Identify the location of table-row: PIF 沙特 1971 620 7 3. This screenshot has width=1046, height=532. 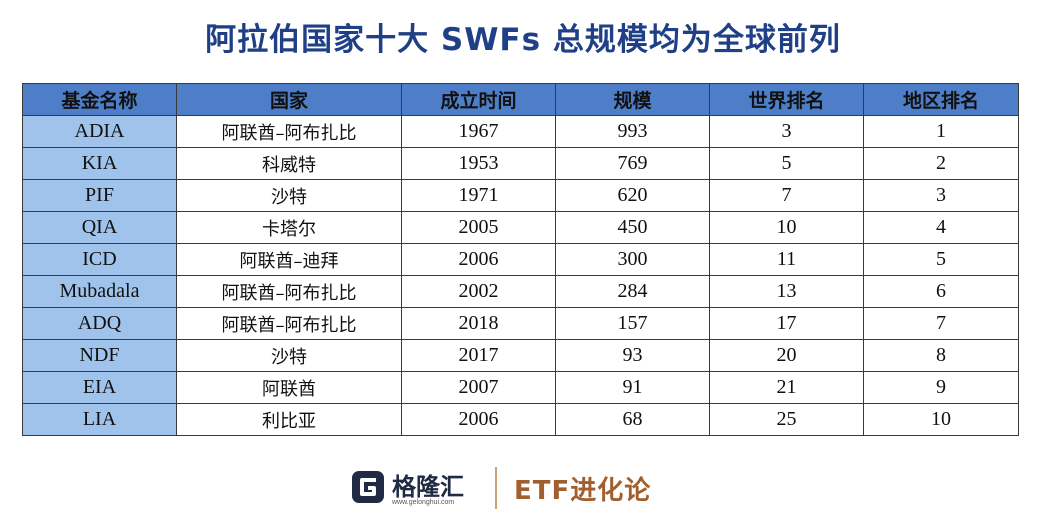
(520, 195).